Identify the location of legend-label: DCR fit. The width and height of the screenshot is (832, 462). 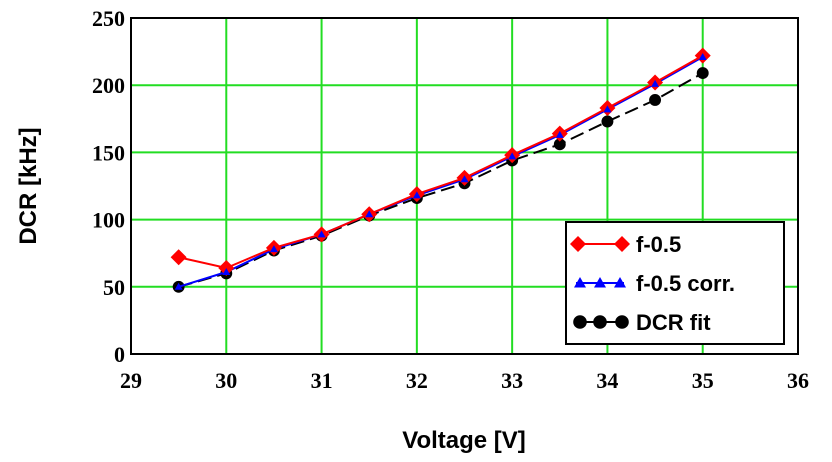
(673, 322).